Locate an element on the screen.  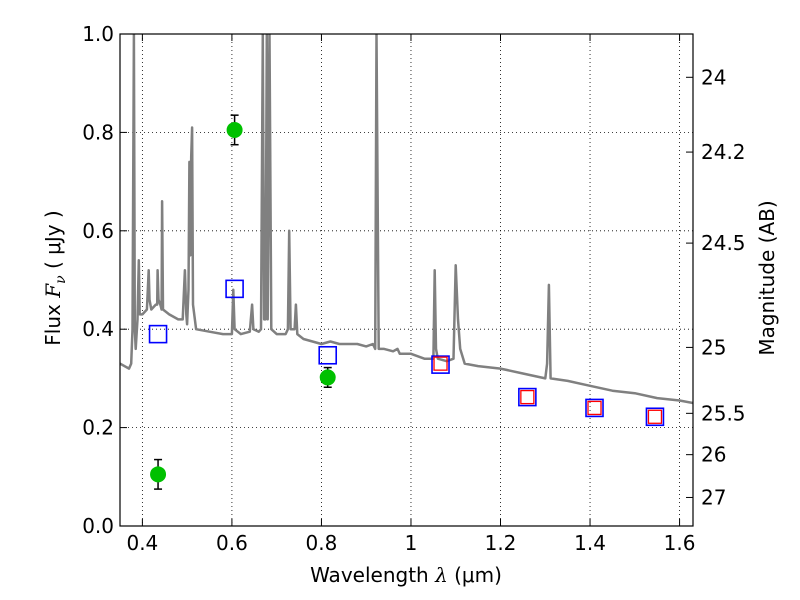
right-tick-label: 24.2 is located at coordinates (723, 152).